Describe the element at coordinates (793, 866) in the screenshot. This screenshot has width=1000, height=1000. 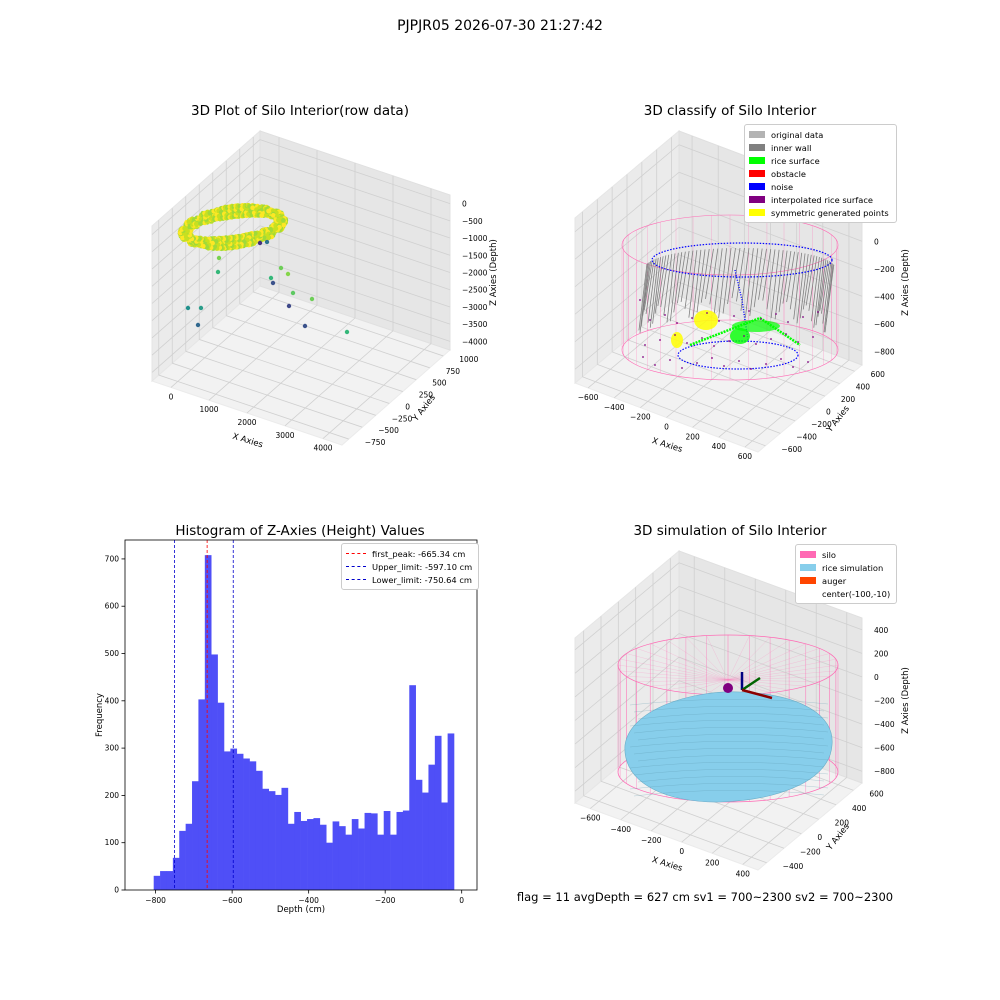
I see `y-tick-label: −400` at that location.